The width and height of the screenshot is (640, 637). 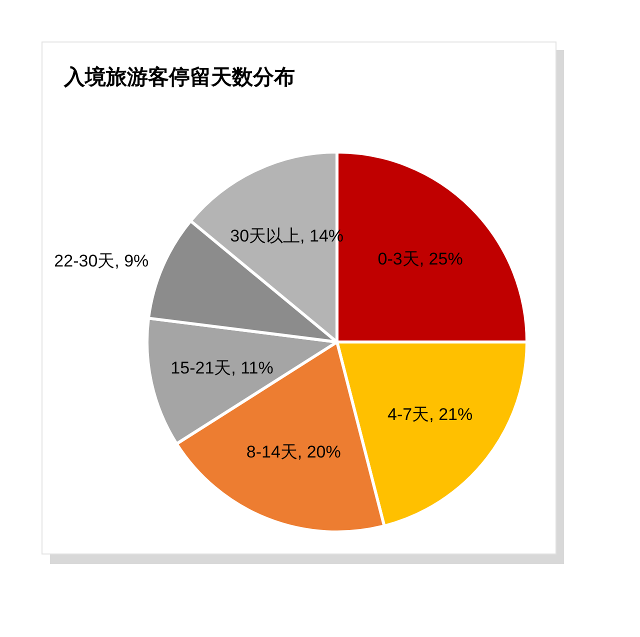 I want to click on slice-label: 0-3天, 25%, so click(x=420, y=259).